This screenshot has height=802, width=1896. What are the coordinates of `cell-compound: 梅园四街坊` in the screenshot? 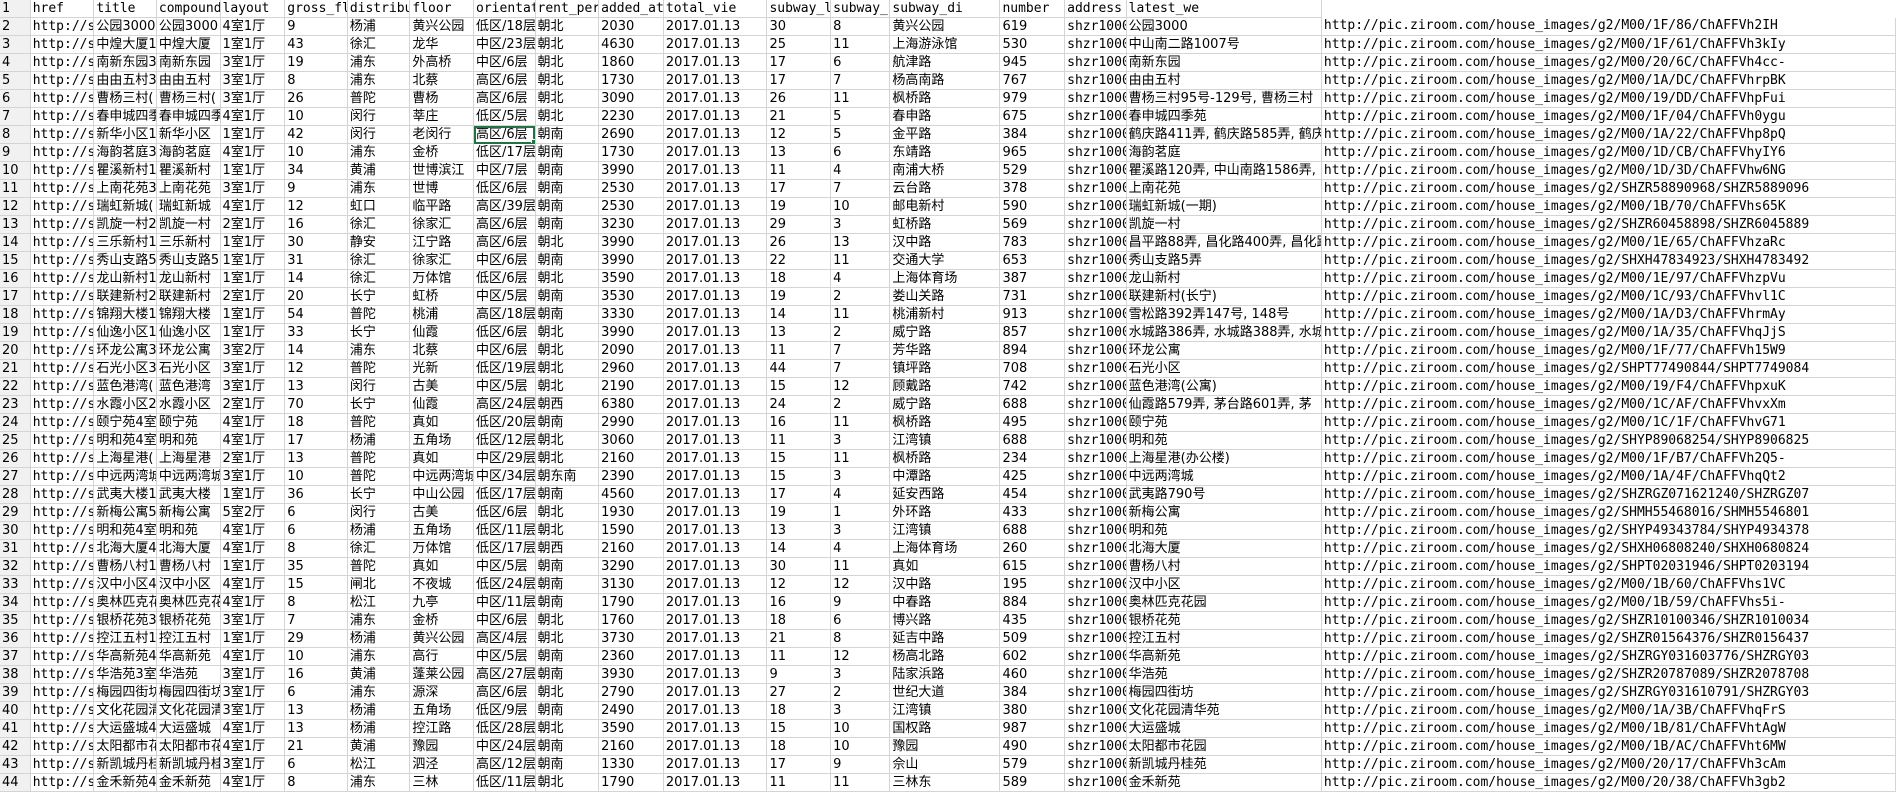 It's located at (188, 692).